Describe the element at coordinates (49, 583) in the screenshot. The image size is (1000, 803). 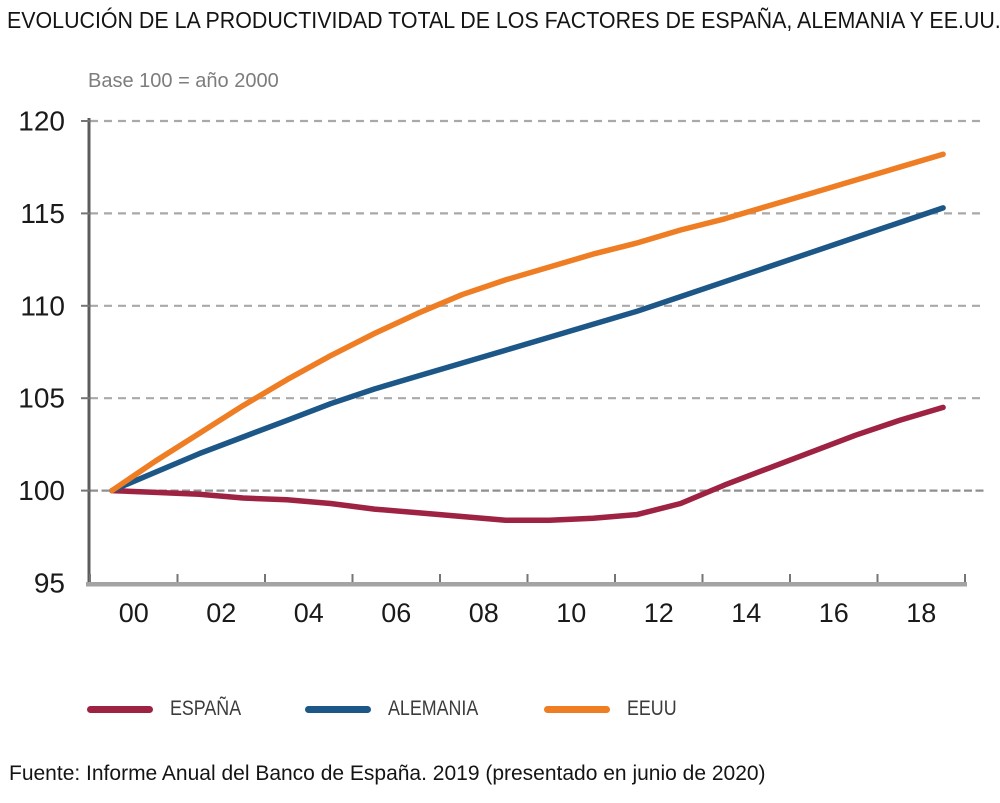
I see `y-axis-label: 95` at that location.